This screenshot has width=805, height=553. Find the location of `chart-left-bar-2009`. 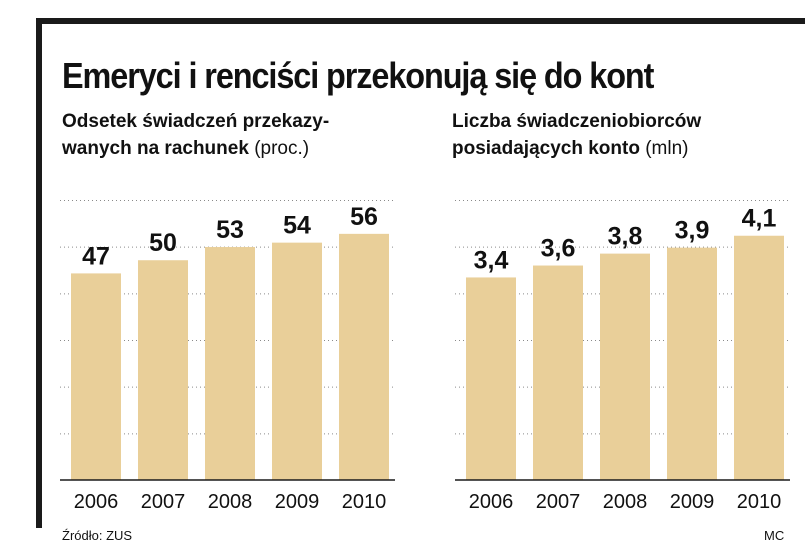

chart-left-bar-2009 is located at coordinates (297, 361).